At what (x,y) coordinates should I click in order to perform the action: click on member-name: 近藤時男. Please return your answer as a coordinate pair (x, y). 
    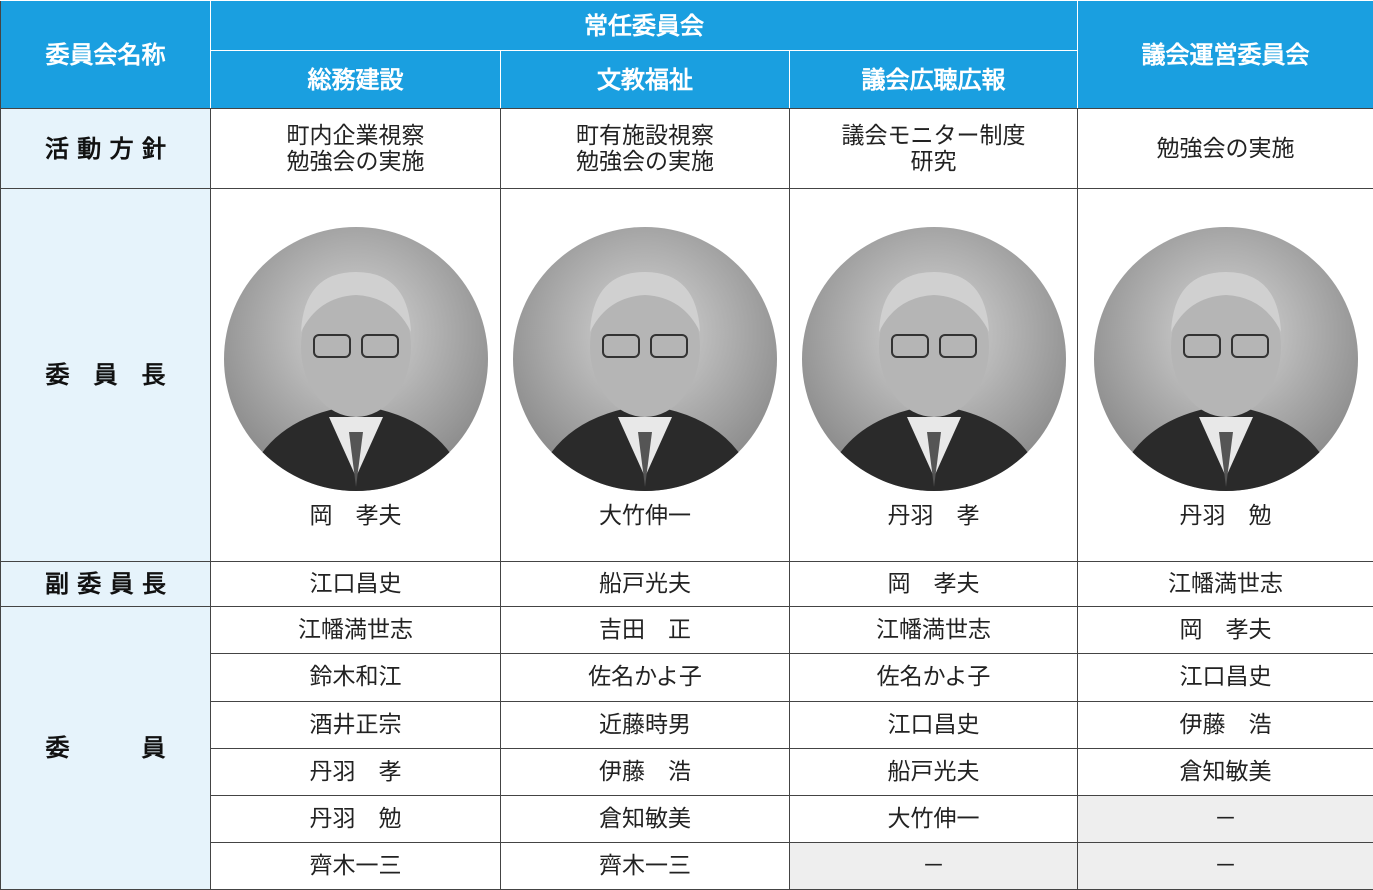
    Looking at the image, I should click on (645, 724).